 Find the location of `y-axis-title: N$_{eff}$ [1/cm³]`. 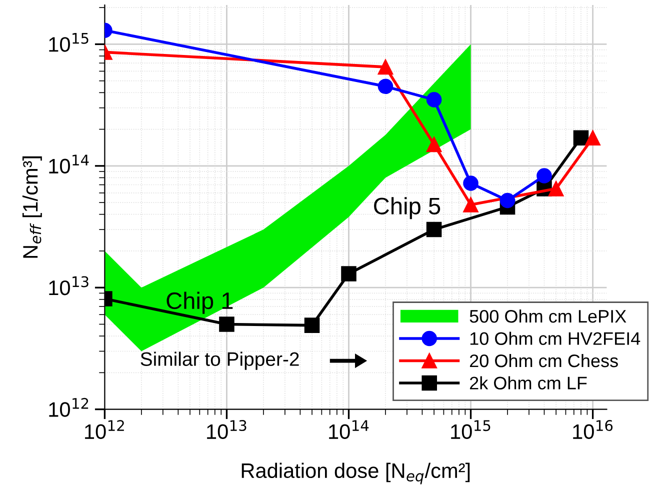

y-axis-title: N$_{eff}$ [1/cm³] is located at coordinates (32, 207).